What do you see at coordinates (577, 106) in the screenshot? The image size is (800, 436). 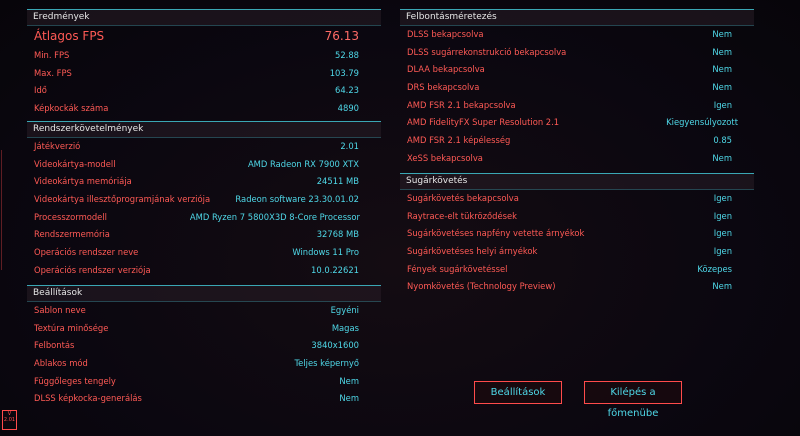 I see `list-item: AMD FSR 2.1 bekapcsolva Igen` at bounding box center [577, 106].